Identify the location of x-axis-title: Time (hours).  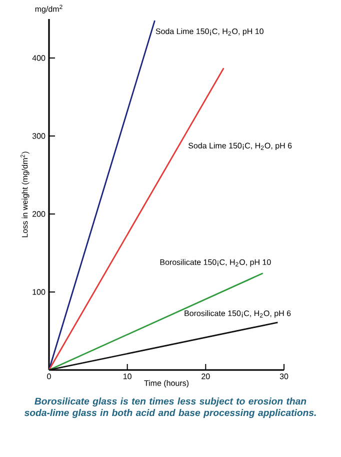
(166, 384).